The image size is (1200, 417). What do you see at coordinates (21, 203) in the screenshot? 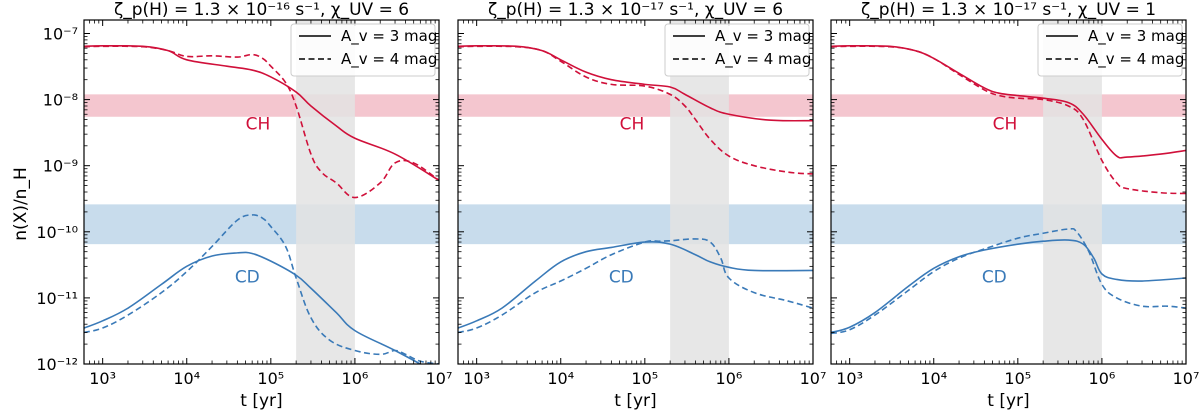
I see `y-axis-label: n(X)/n_H` at bounding box center [21, 203].